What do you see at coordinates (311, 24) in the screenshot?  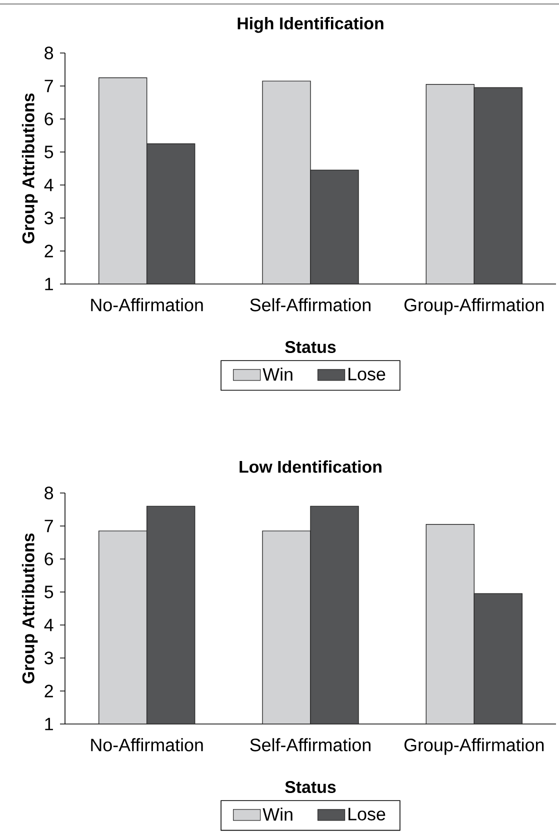 I see `chart-title: High Identification` at bounding box center [311, 24].